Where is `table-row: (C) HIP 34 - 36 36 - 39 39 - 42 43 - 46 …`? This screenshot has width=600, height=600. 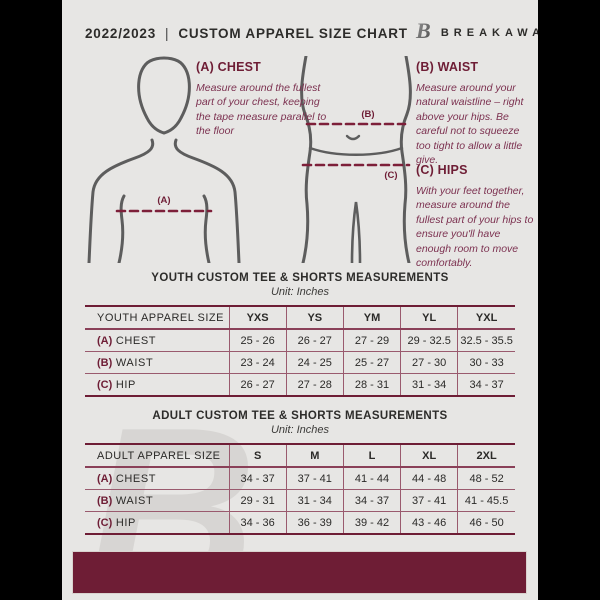
table-row: (C) HIP 34 - 36 36 - 39 39 - 42 43 - 46 … is located at coordinates (300, 522).